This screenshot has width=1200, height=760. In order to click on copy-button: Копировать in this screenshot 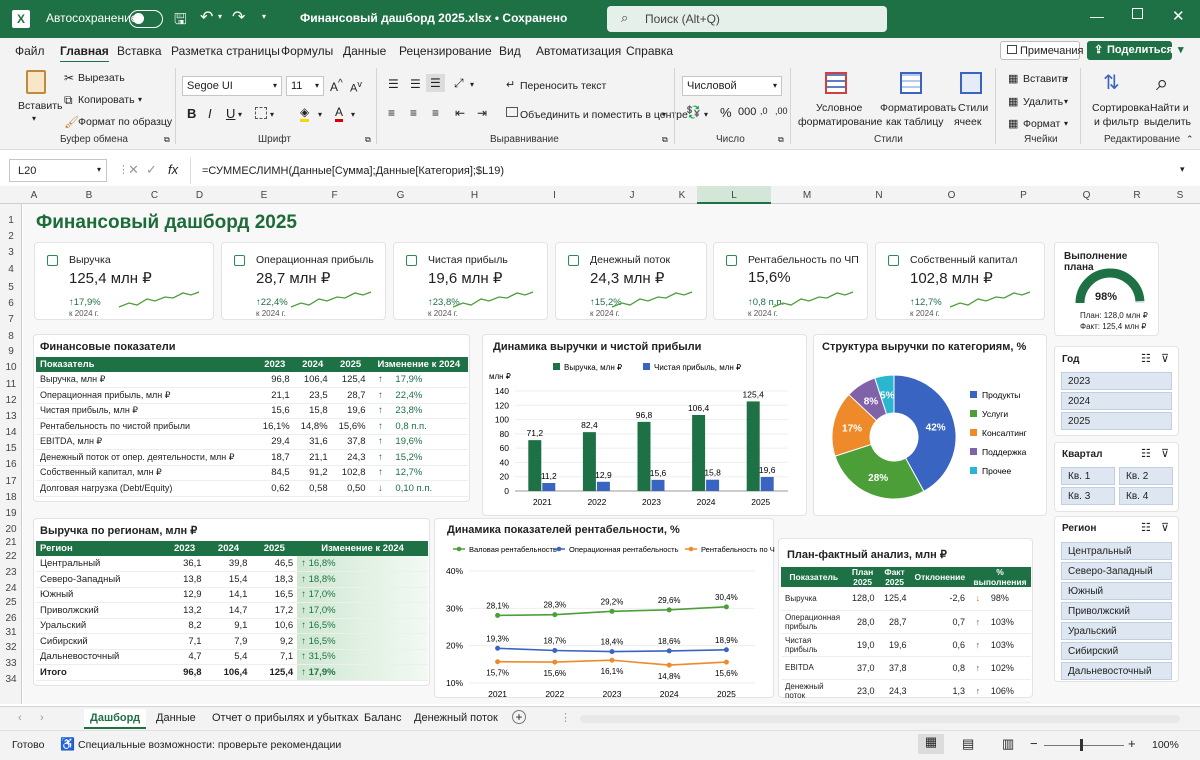, I will do `click(106, 100)`.